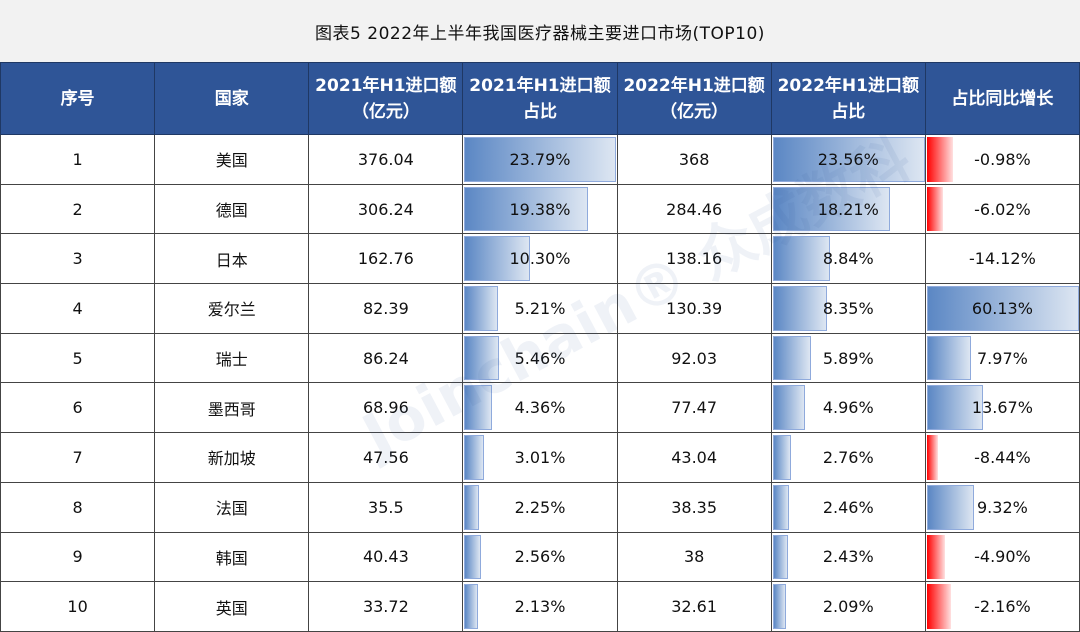 This screenshot has height=632, width=1080. I want to click on cell-share-2021: 5.21%, so click(540, 308).